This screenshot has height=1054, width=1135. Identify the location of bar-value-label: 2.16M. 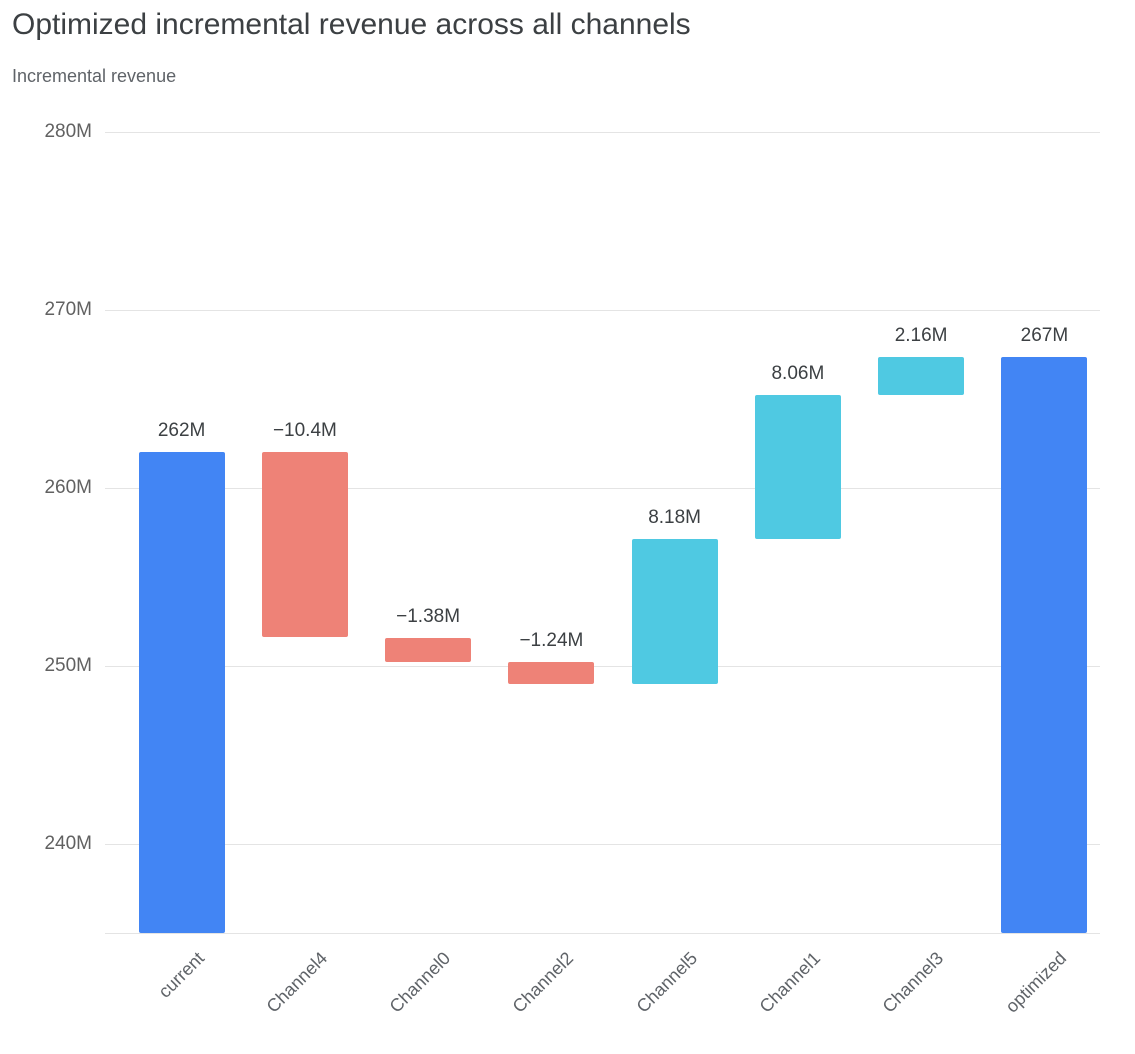
(921, 335).